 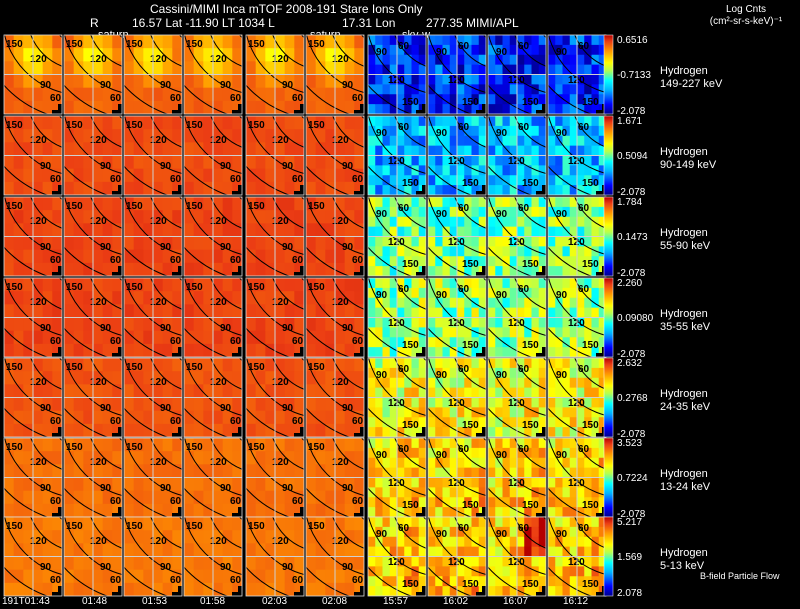 I want to click on contour-label-r3-c4-2: 90, so click(x=288, y=328).